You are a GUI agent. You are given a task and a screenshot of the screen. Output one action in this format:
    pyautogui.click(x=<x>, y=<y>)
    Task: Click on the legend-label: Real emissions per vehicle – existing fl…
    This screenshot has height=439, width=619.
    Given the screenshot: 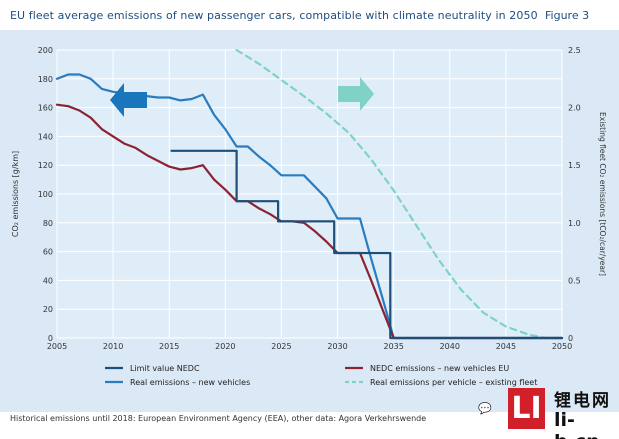 What is the action you would take?
    pyautogui.click(x=453, y=382)
    